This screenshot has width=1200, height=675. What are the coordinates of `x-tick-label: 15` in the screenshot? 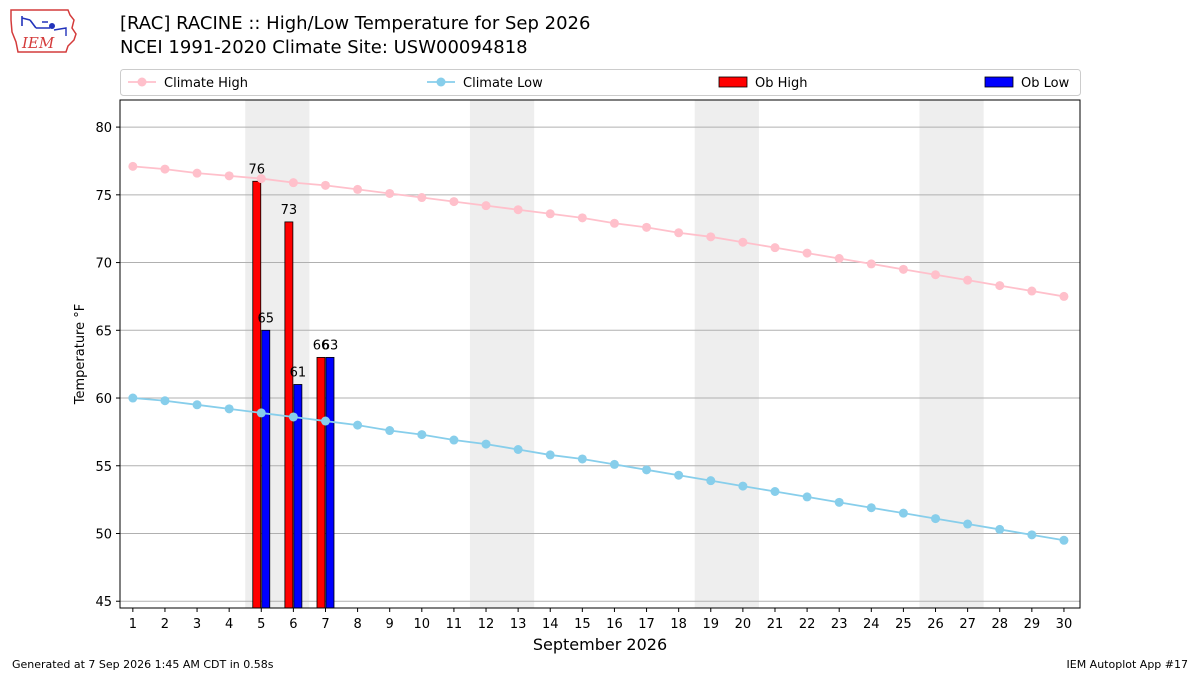 It's located at (582, 624).